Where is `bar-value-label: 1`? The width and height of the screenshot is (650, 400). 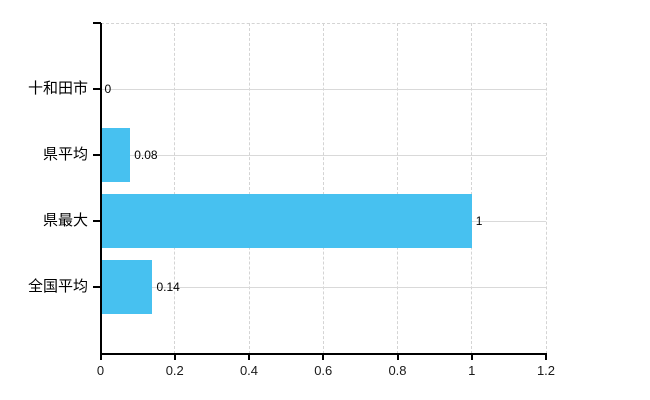 bar-value-label: 1 is located at coordinates (479, 221).